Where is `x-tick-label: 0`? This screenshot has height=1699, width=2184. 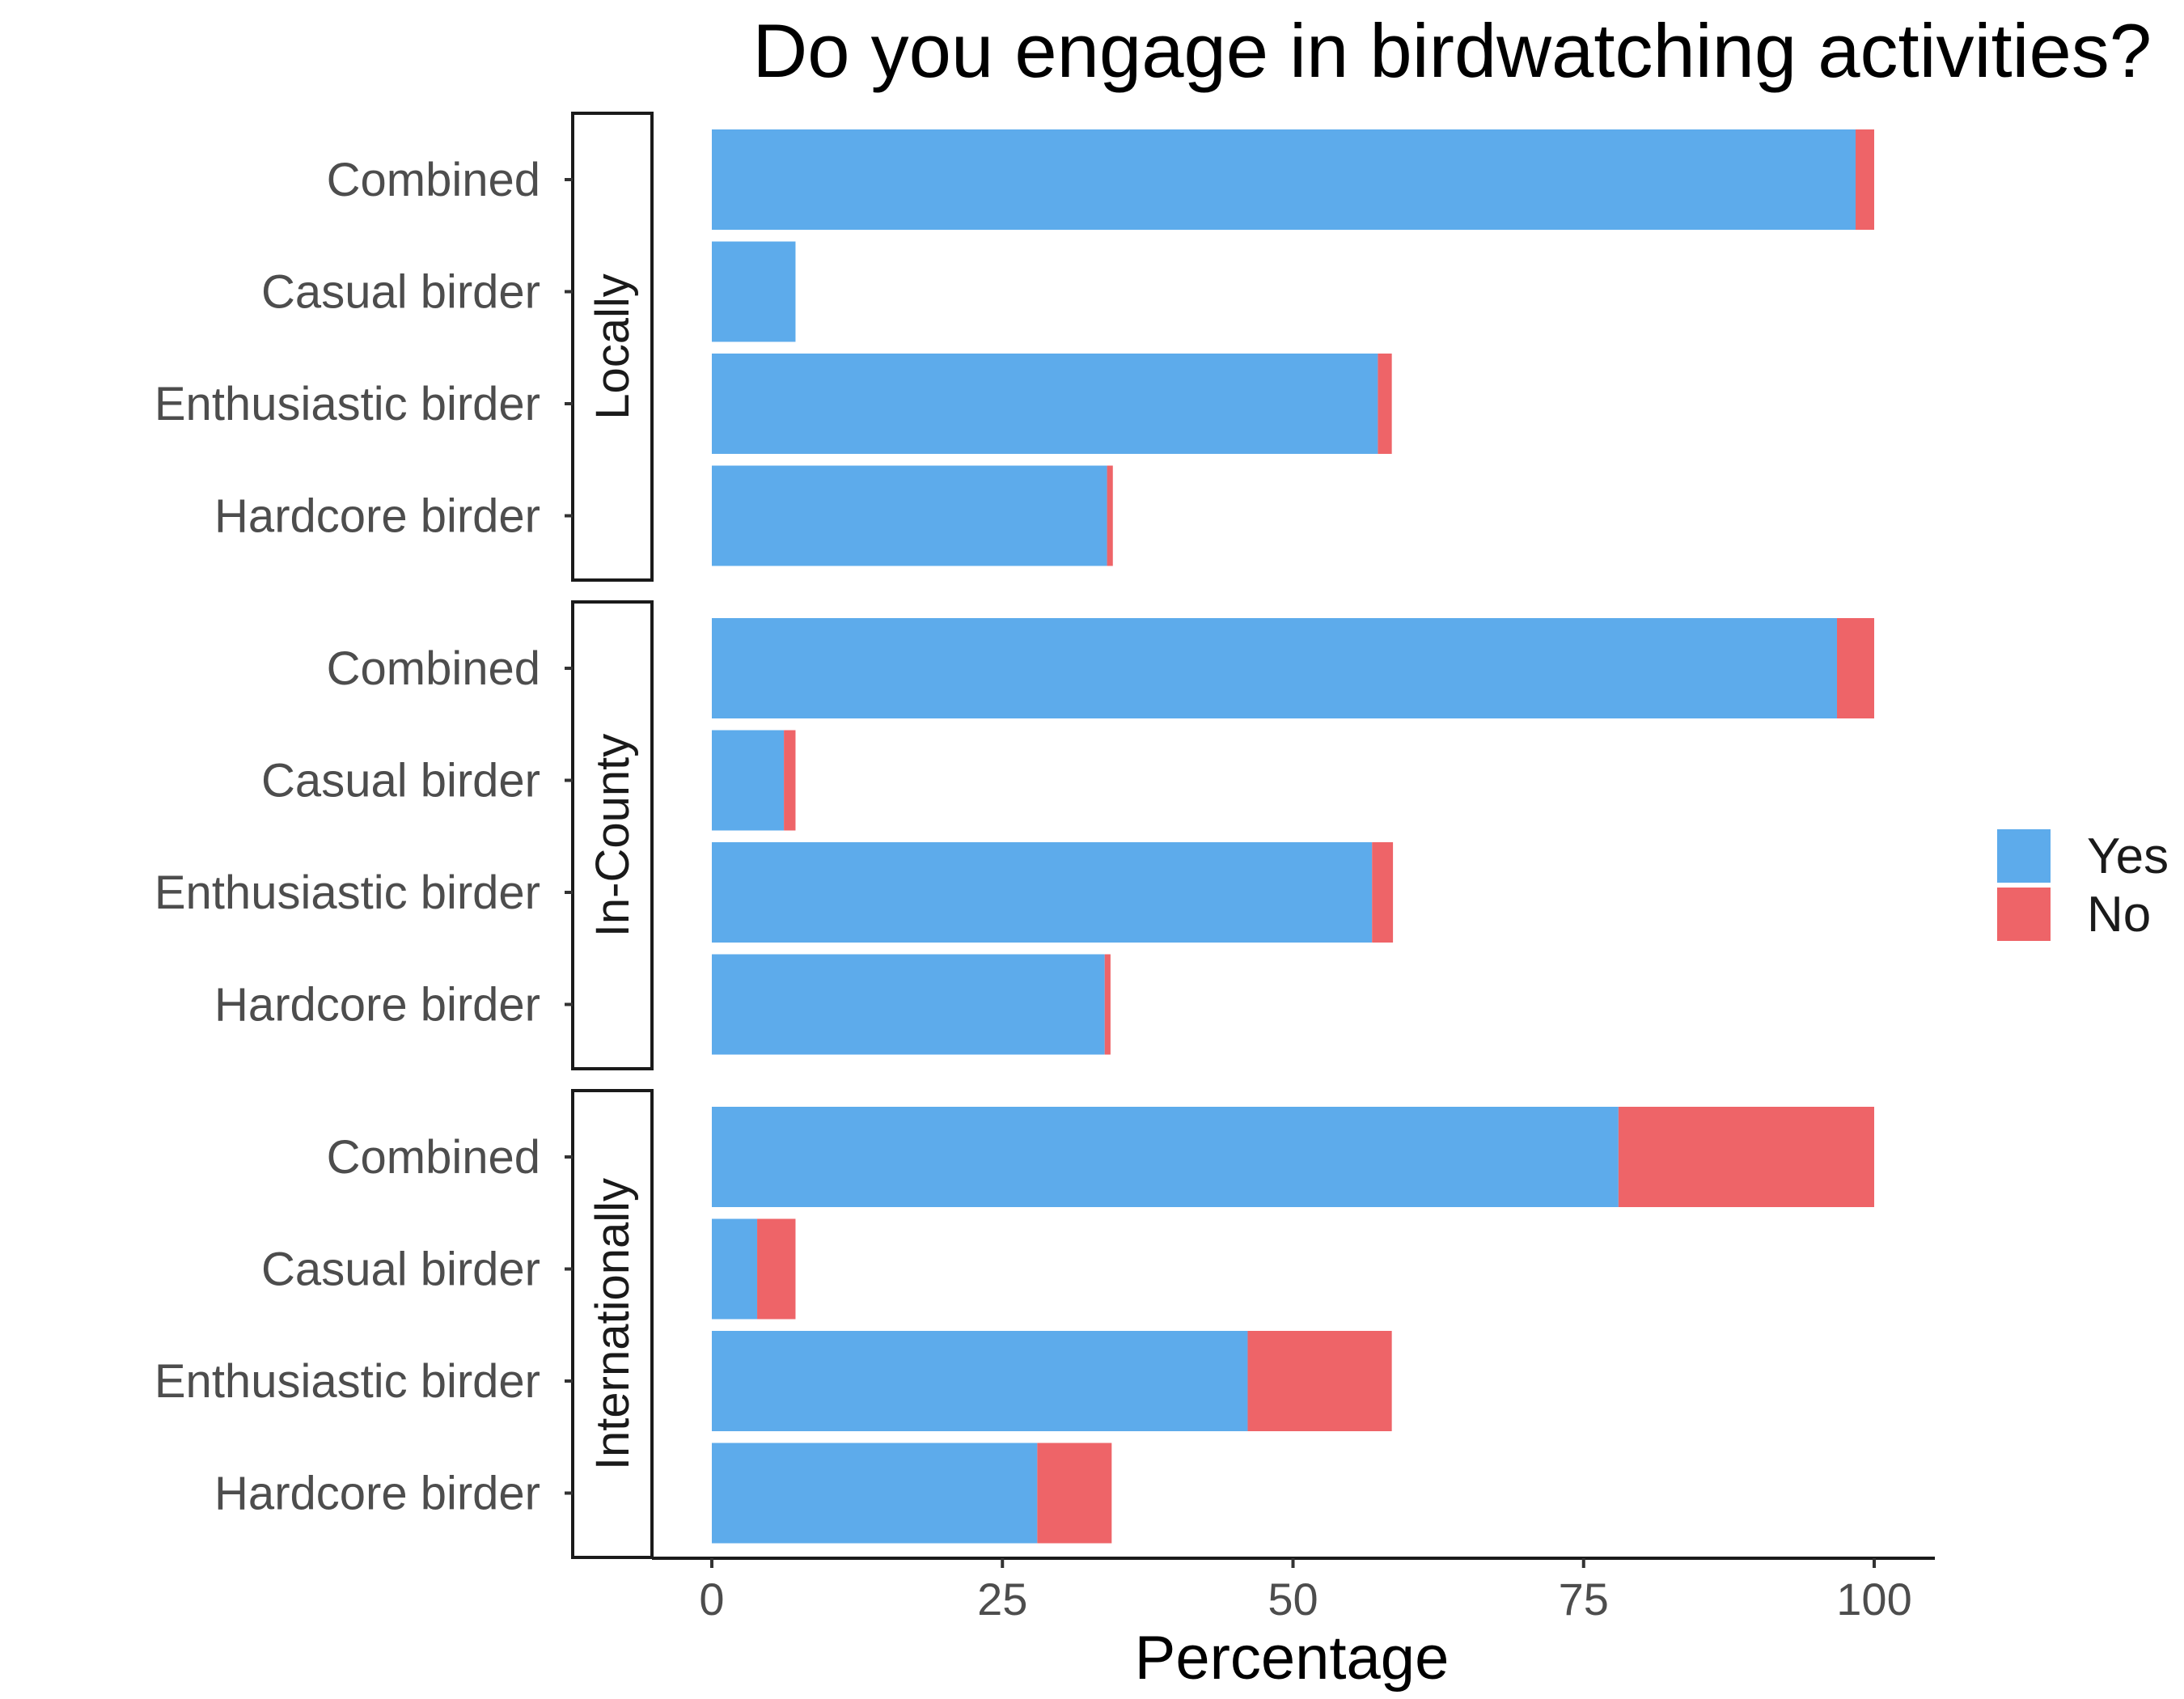
x-tick-label: 0 is located at coordinates (711, 1599).